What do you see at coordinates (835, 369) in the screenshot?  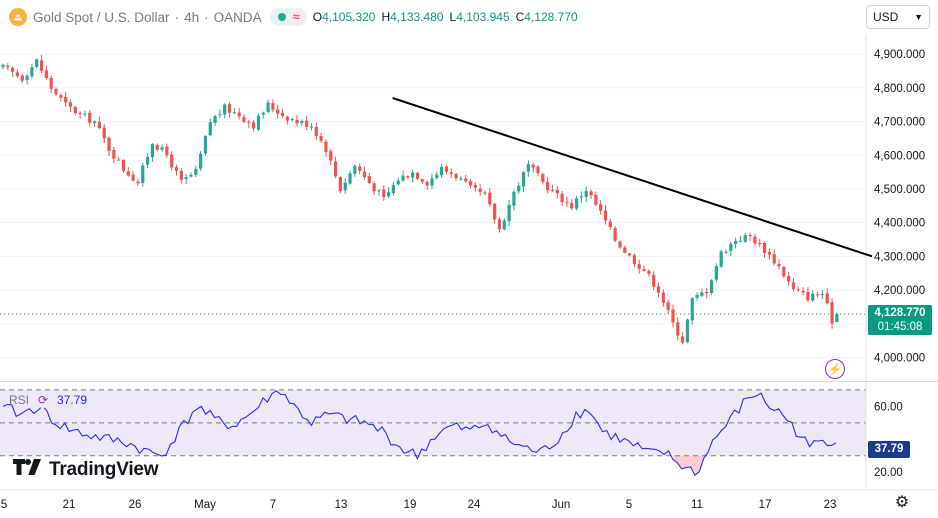 I see `lightning-icon: ⚡` at bounding box center [835, 369].